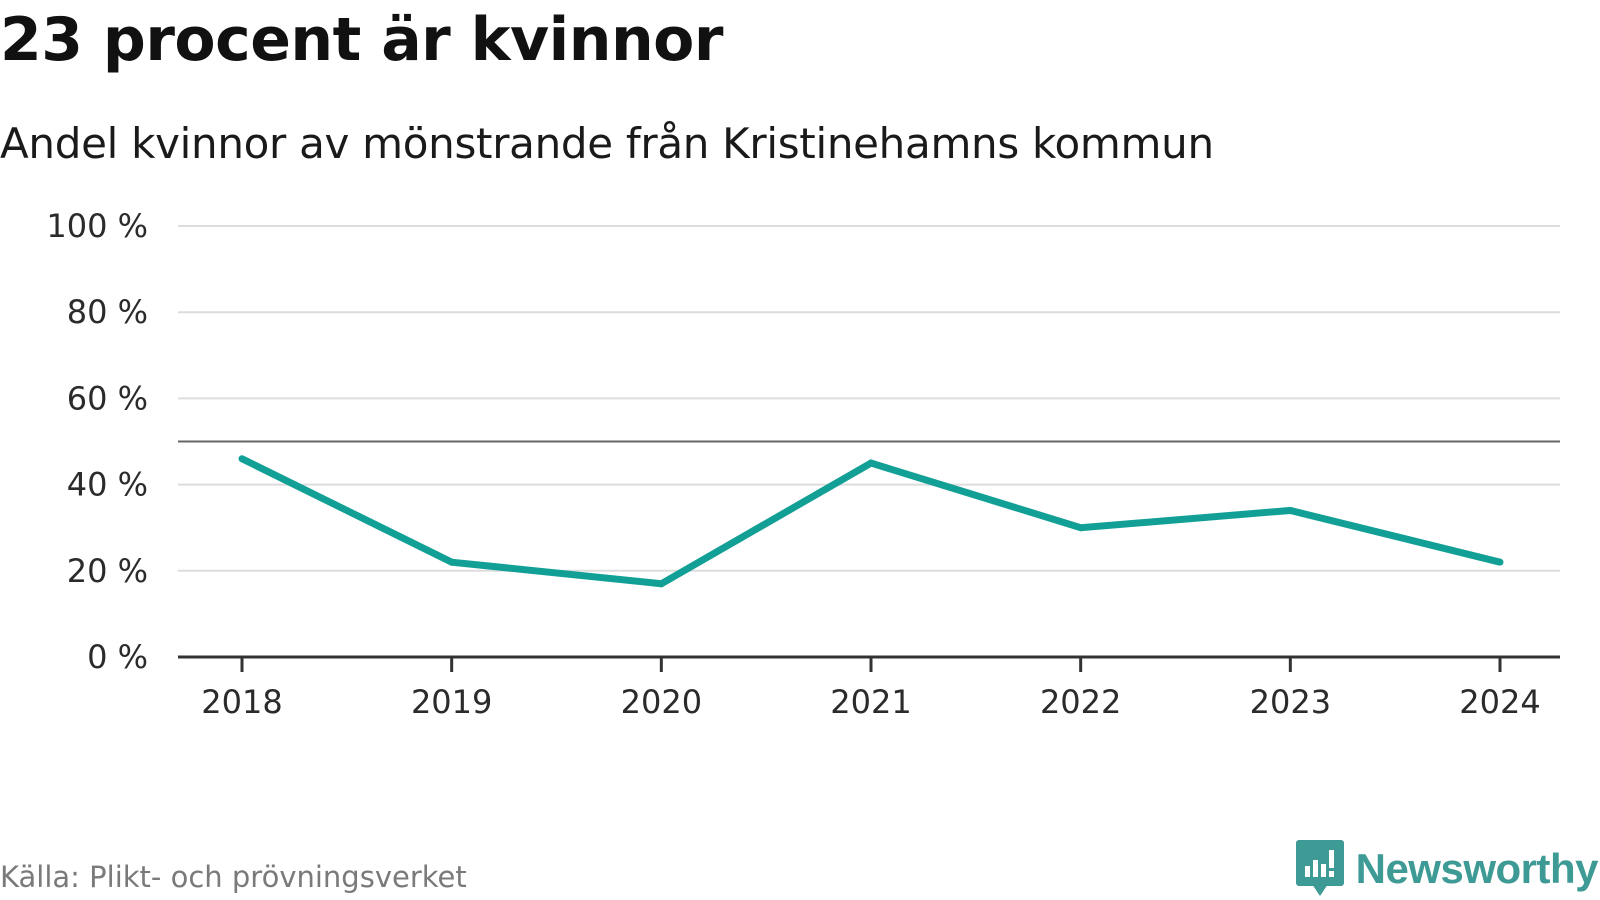 Image resolution: width=1600 pixels, height=900 pixels. I want to click on x-axis, so click(869, 663).